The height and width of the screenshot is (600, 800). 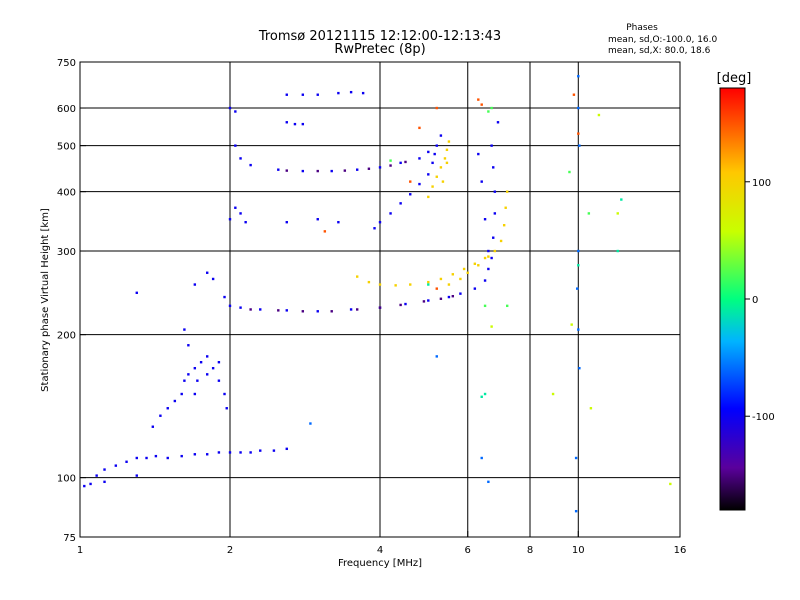 I want to click on y-tick-label: 75, so click(x=69, y=538).